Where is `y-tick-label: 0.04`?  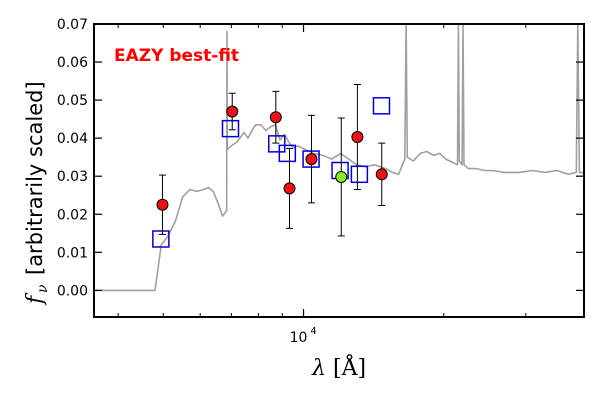
y-tick-label: 0.04 is located at coordinates (72, 139).